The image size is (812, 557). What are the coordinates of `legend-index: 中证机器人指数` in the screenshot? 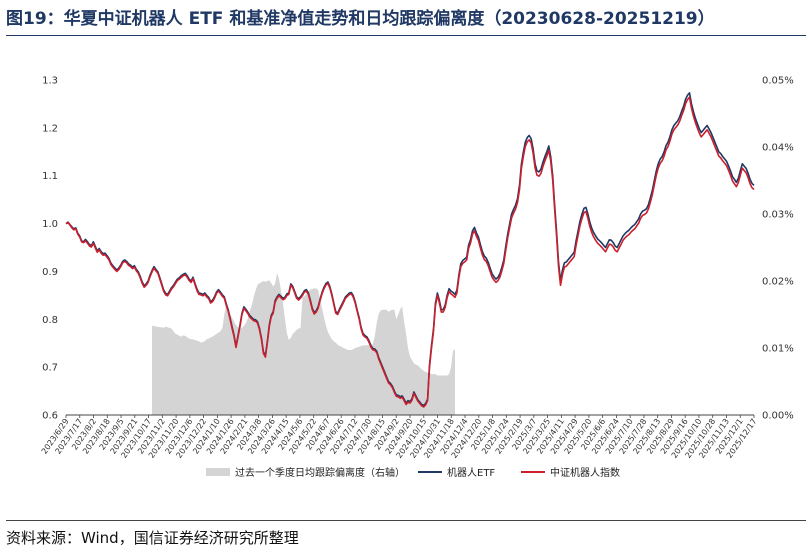 It's located at (570, 472).